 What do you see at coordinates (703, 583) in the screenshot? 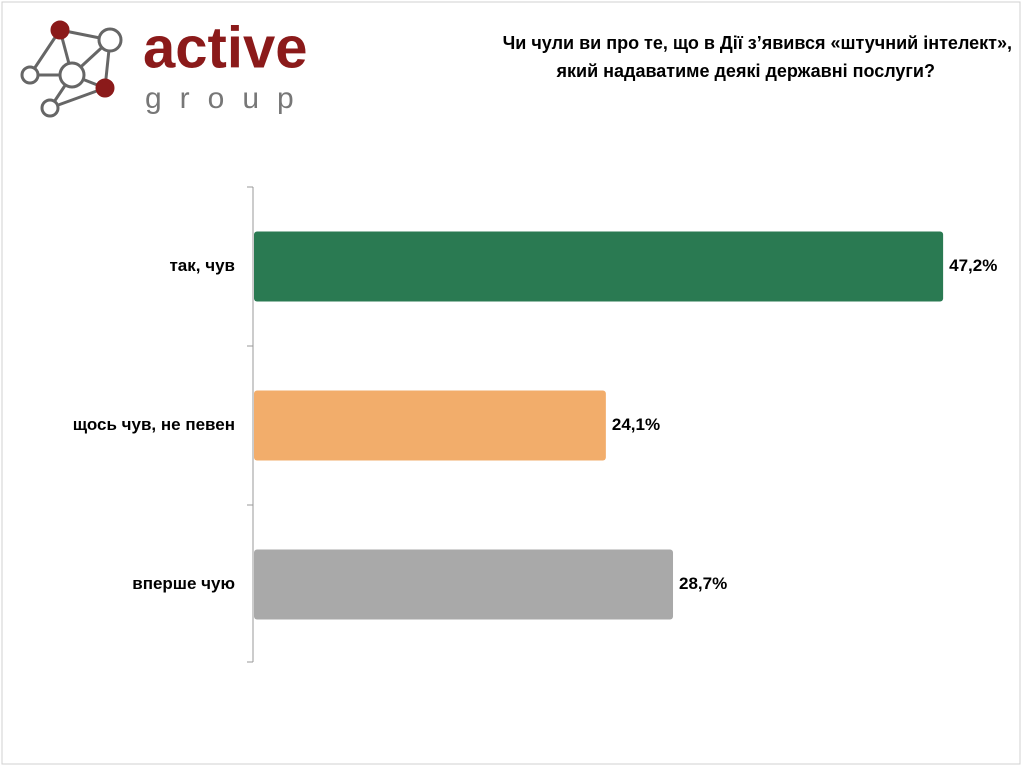
I see `value-label: 28,7%` at bounding box center [703, 583].